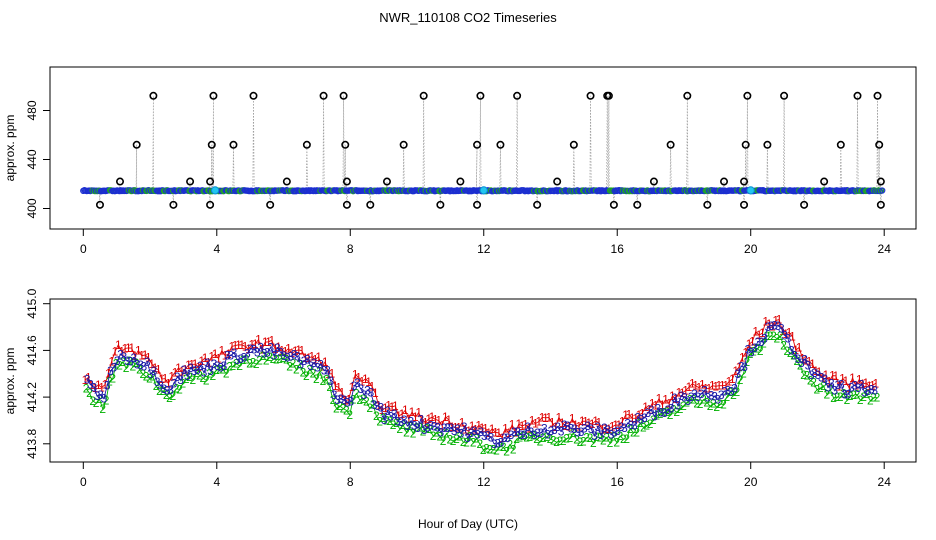 The width and height of the screenshot is (936, 540). What do you see at coordinates (83, 482) in the screenshot?
I see `bottom-x-tick-label: 0` at bounding box center [83, 482].